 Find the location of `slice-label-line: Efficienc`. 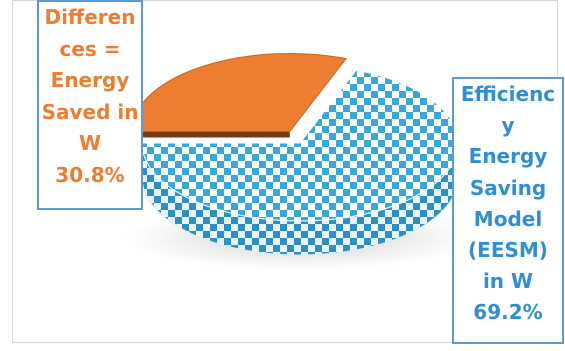

slice-label-line: Efficienc is located at coordinates (508, 94).